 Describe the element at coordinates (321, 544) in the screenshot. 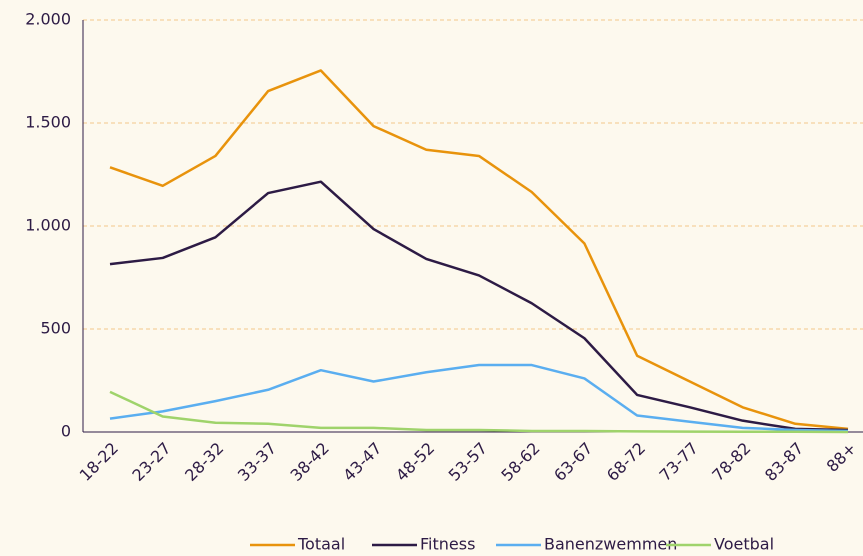

I see `legend-label: Totaal` at that location.